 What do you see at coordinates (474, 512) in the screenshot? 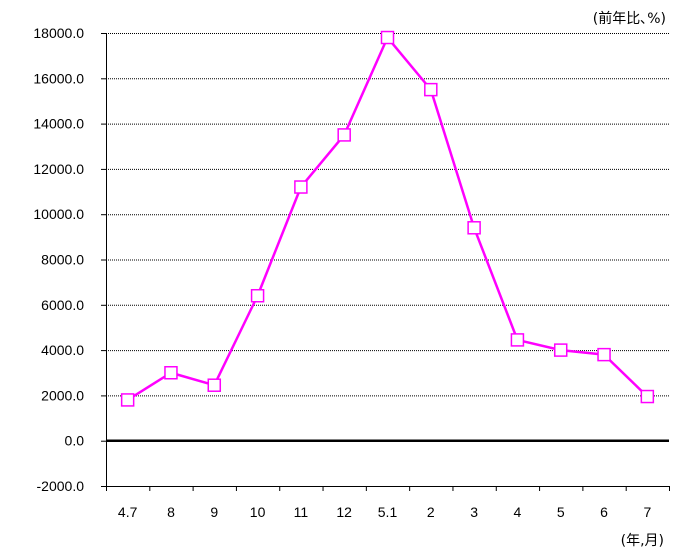
I see `x-tick-label: 3` at bounding box center [474, 512].